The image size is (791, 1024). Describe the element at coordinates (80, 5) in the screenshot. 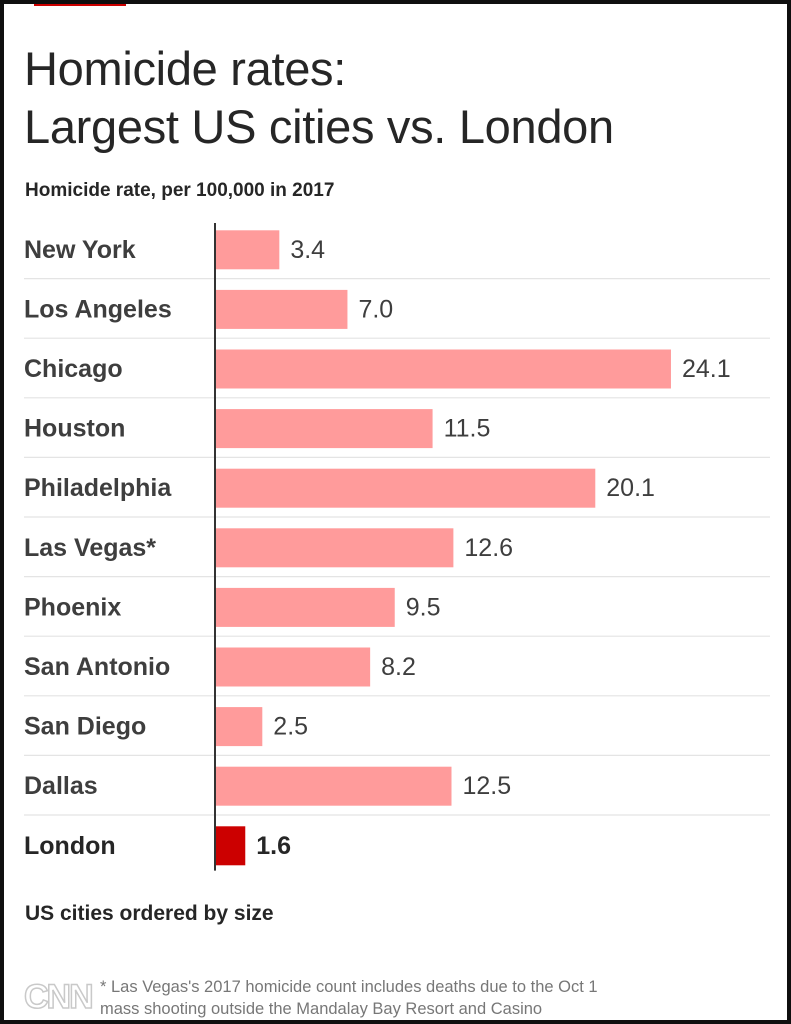

I see `top-accent-bar` at that location.